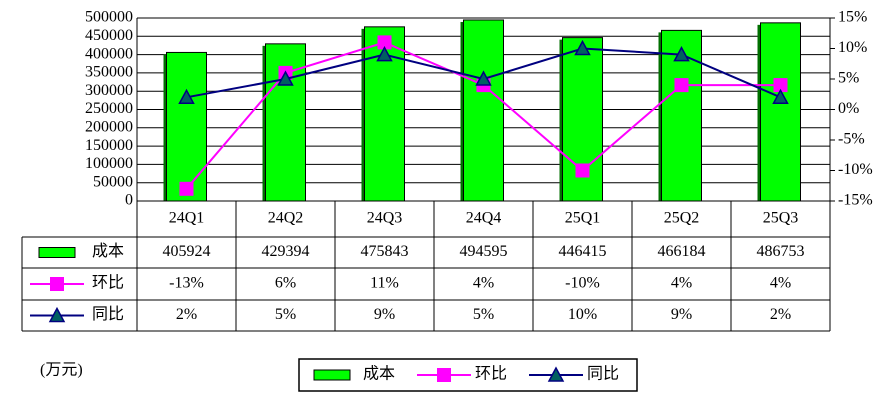 The width and height of the screenshot is (896, 408). Describe the element at coordinates (582, 283) in the screenshot. I see `table-value: -10%` at that location.